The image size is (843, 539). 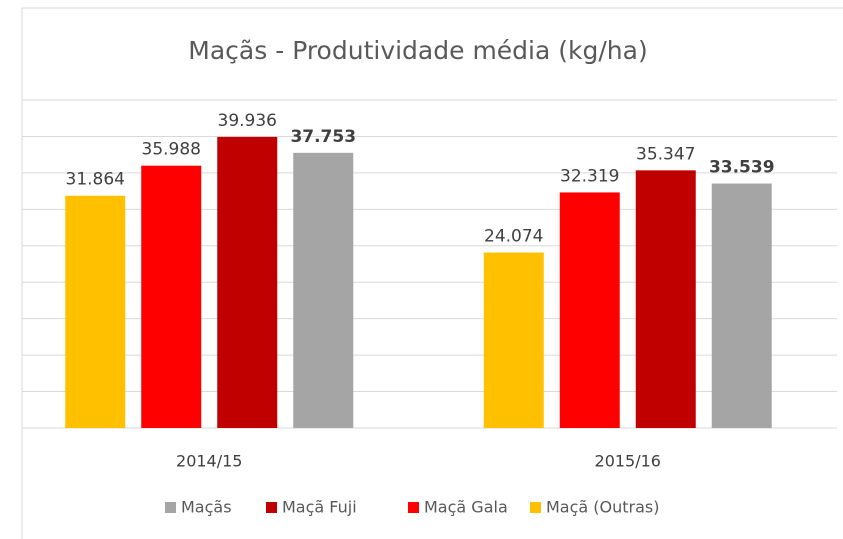 I want to click on legend-label: Maçã Gala, so click(x=466, y=507).